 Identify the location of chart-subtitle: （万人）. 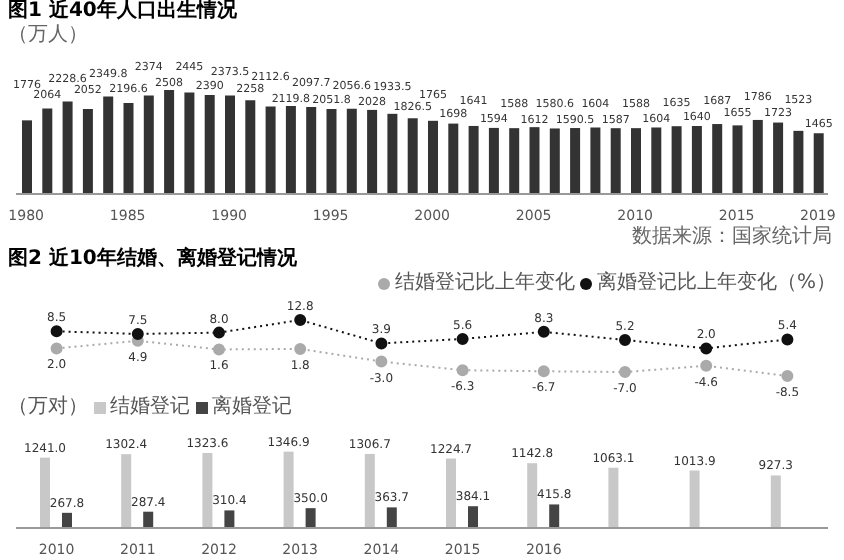
(48, 35).